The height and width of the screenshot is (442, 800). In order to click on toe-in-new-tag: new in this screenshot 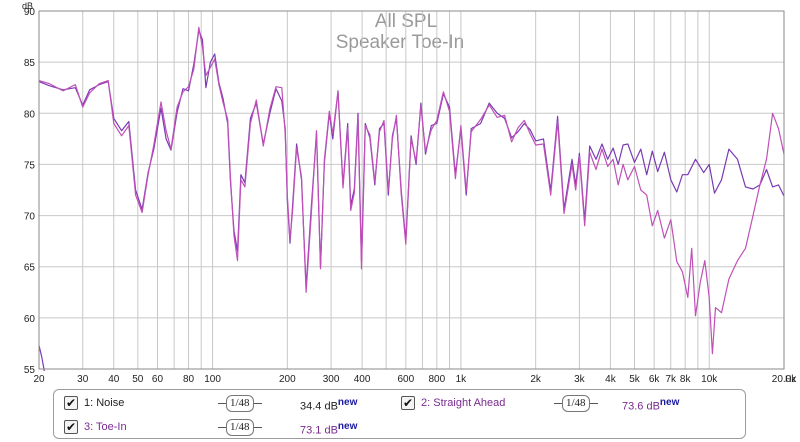, I will do `click(347, 426)`.